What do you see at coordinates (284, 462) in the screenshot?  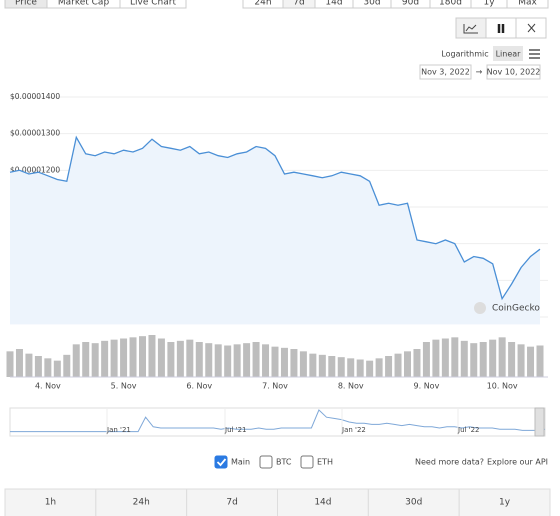 I see `checkbox-label: BTC` at bounding box center [284, 462].